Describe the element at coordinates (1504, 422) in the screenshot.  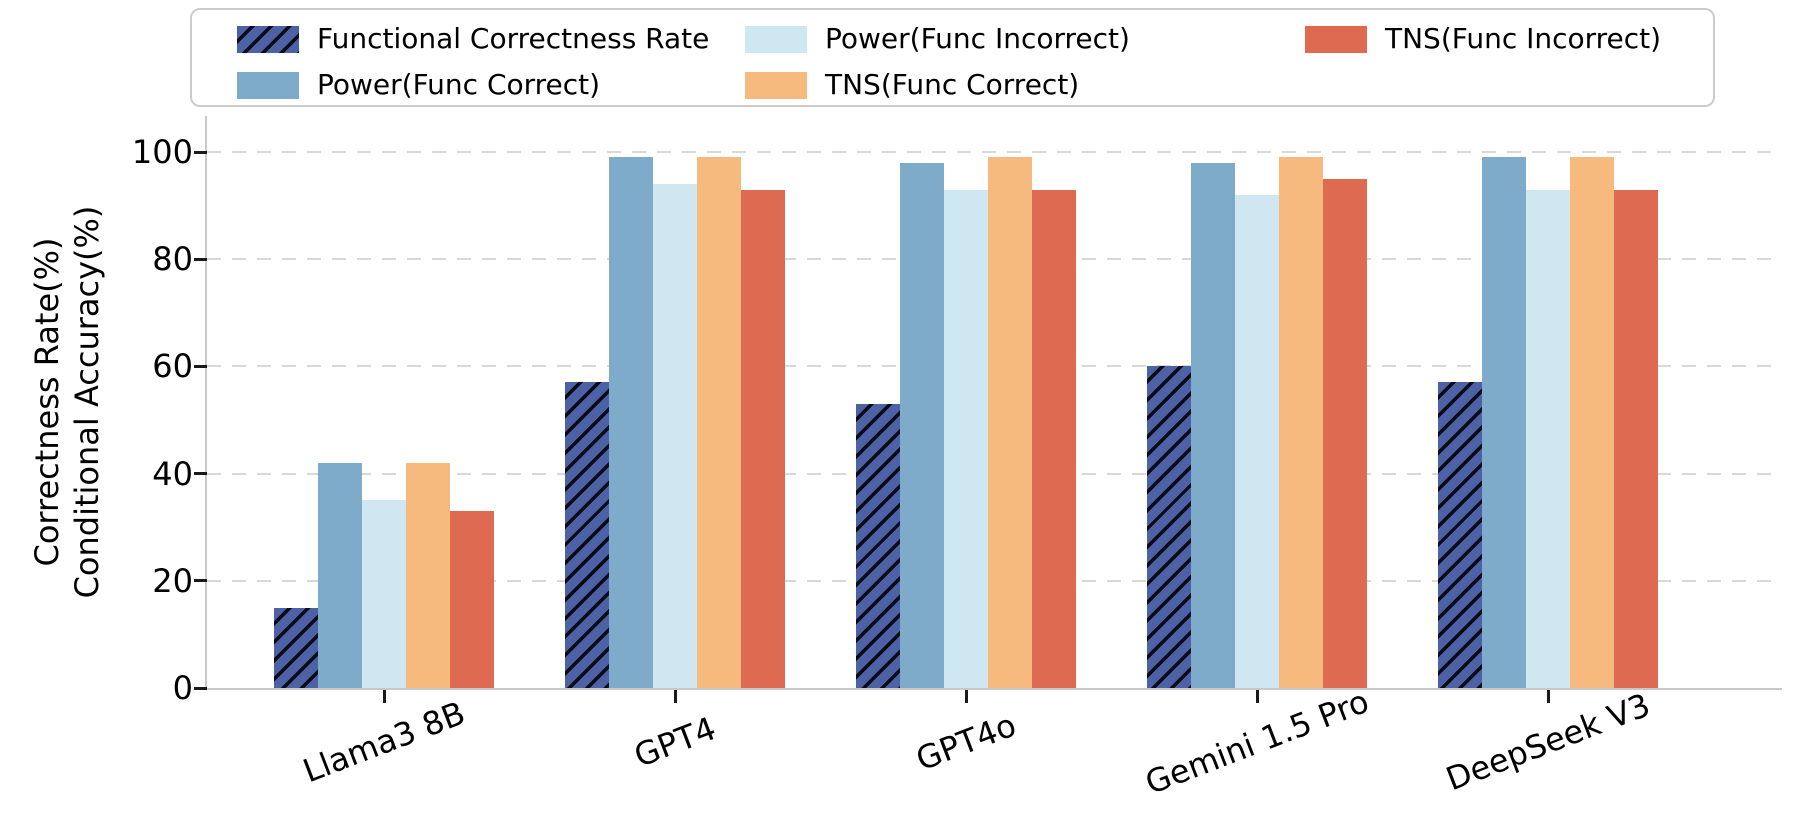
I see `bar-deepseek-v3-power-func-correct` at that location.